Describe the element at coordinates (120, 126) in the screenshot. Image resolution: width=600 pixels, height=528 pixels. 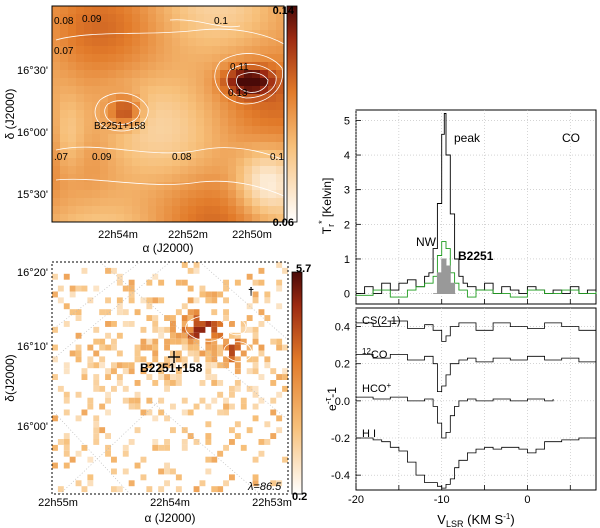
I see `source-label: B2251+158` at that location.